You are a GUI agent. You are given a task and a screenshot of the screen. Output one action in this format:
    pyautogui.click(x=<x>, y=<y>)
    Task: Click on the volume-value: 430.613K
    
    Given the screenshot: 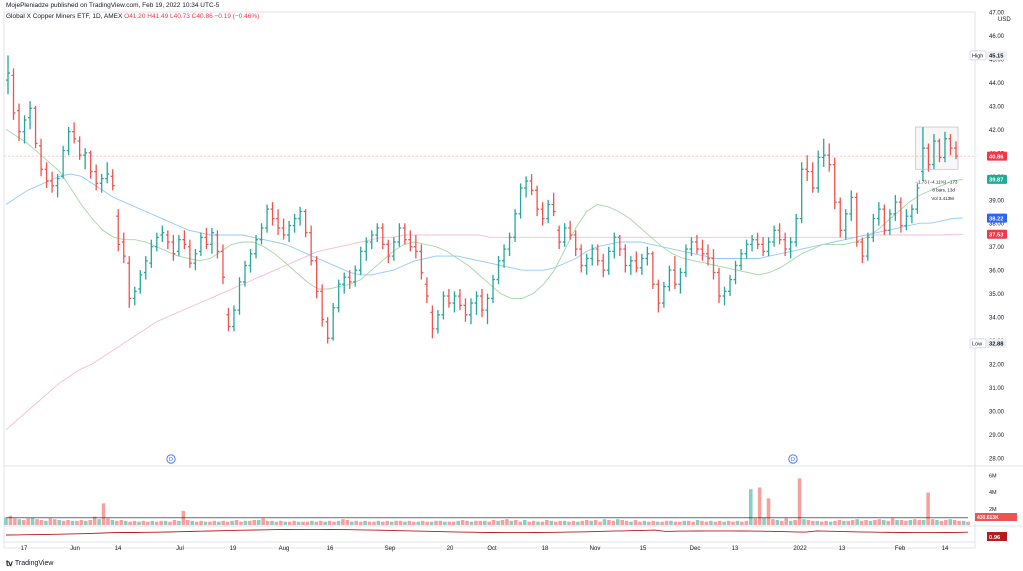 What is the action you would take?
    pyautogui.click(x=988, y=518)
    